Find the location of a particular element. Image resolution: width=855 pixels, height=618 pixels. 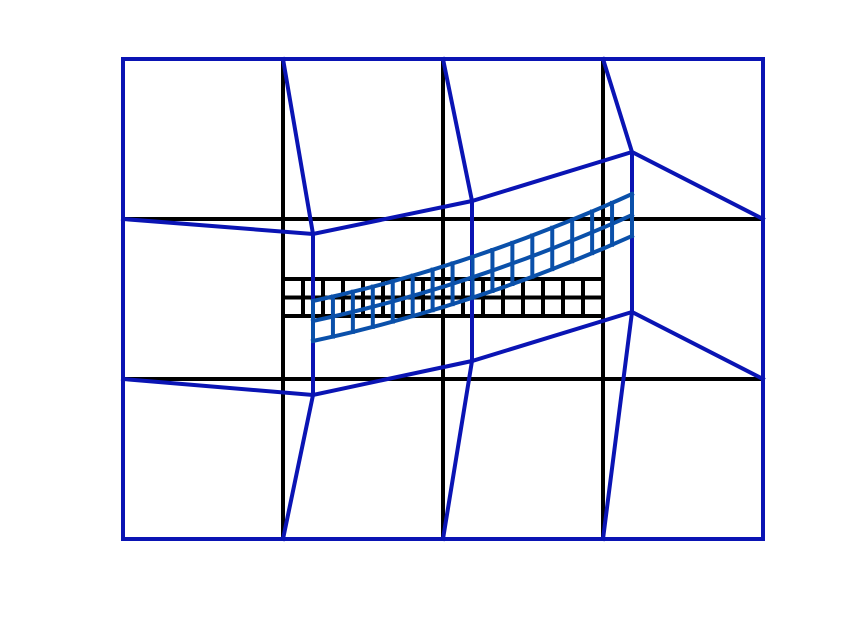

deformed-refined-band is located at coordinates (472, 267).